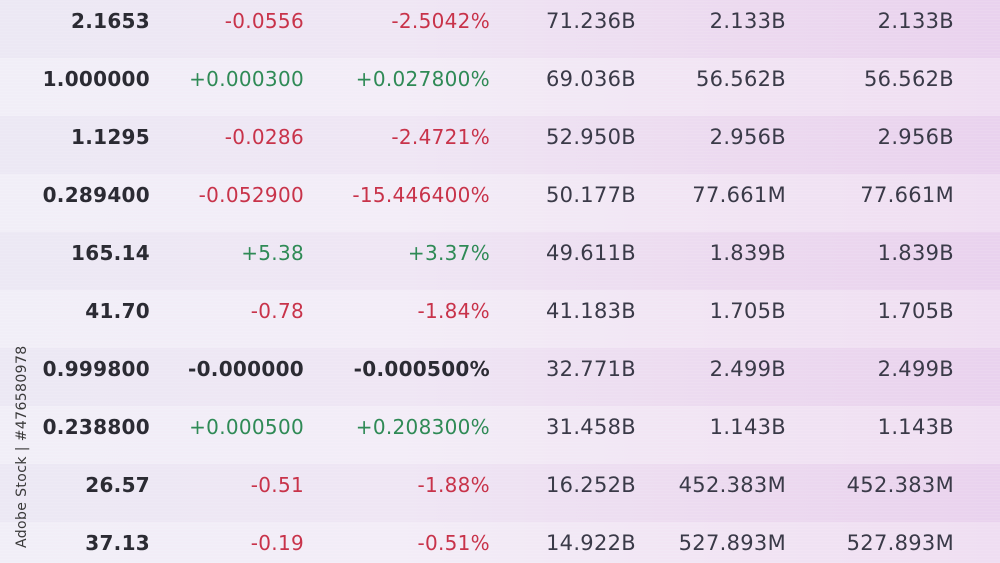 The height and width of the screenshot is (563, 1000). What do you see at coordinates (277, 485) in the screenshot?
I see `change-cell: -0.51` at bounding box center [277, 485].